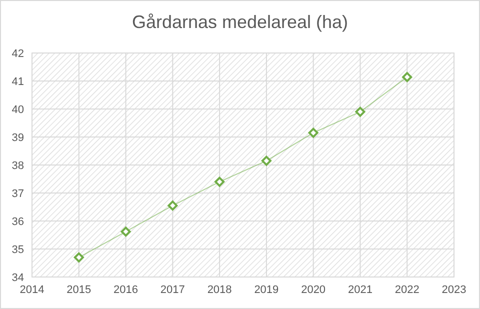  Describe the element at coordinates (407, 290) in the screenshot. I see `x-tick-label: 2022` at that location.